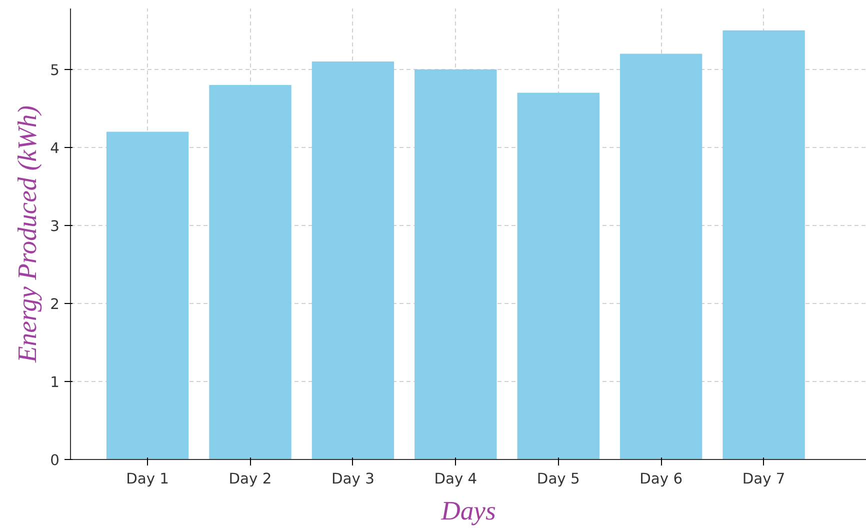  I want to click on y-tick-label: 5, so click(55, 70).